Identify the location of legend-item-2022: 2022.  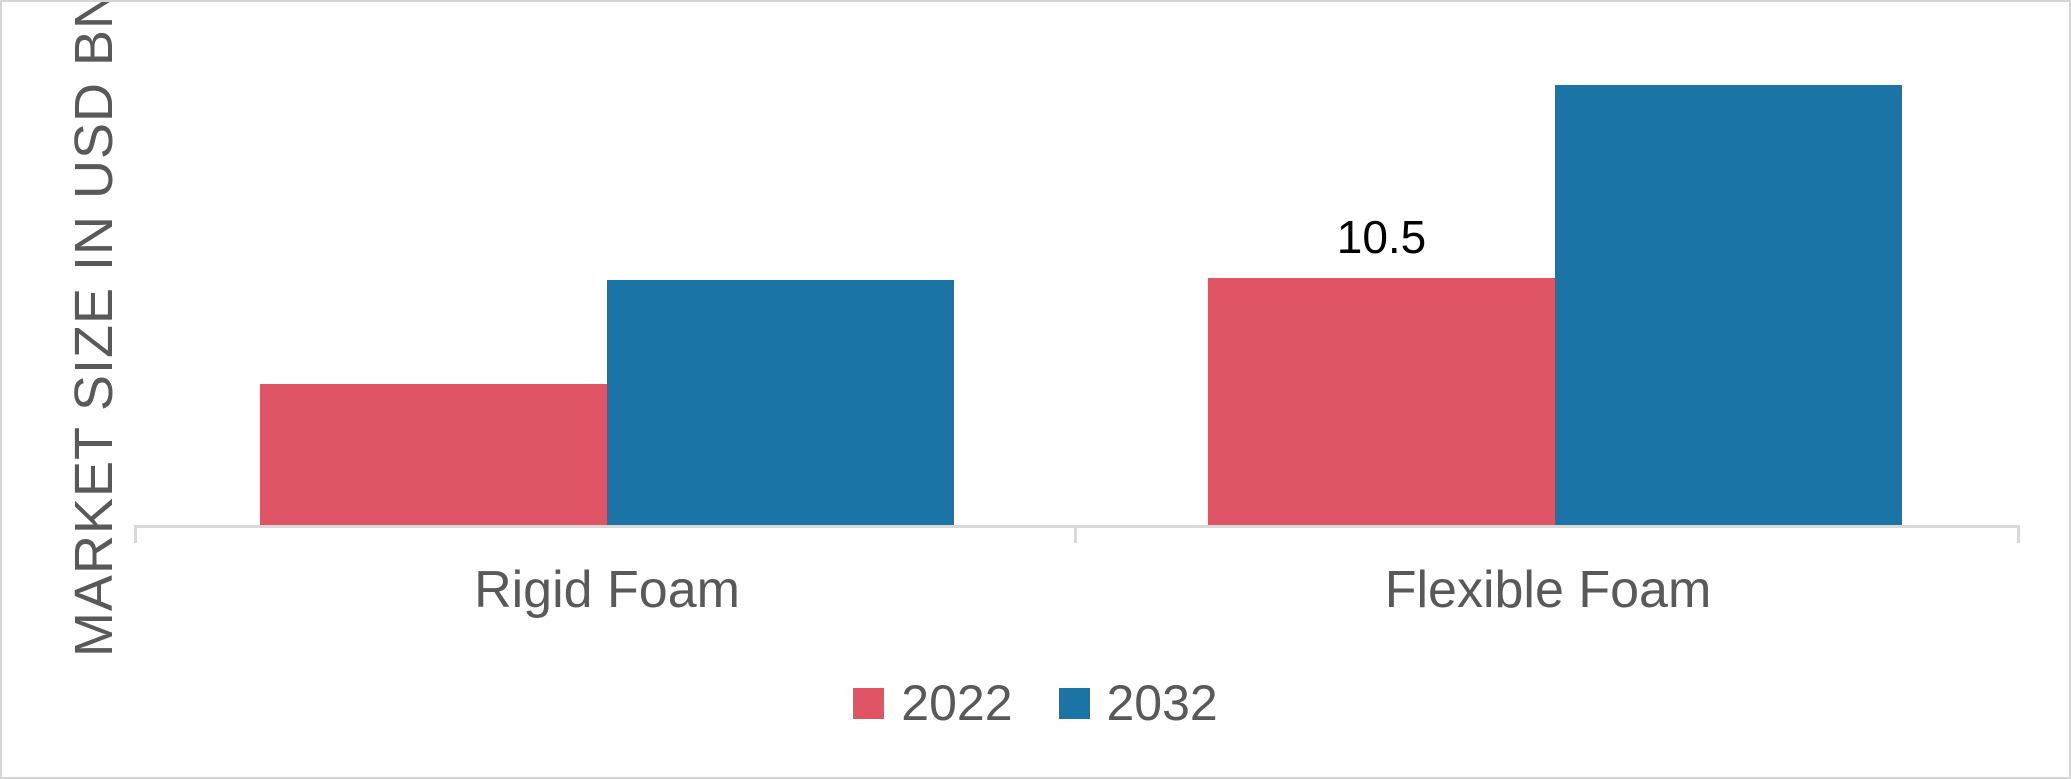
(933, 703).